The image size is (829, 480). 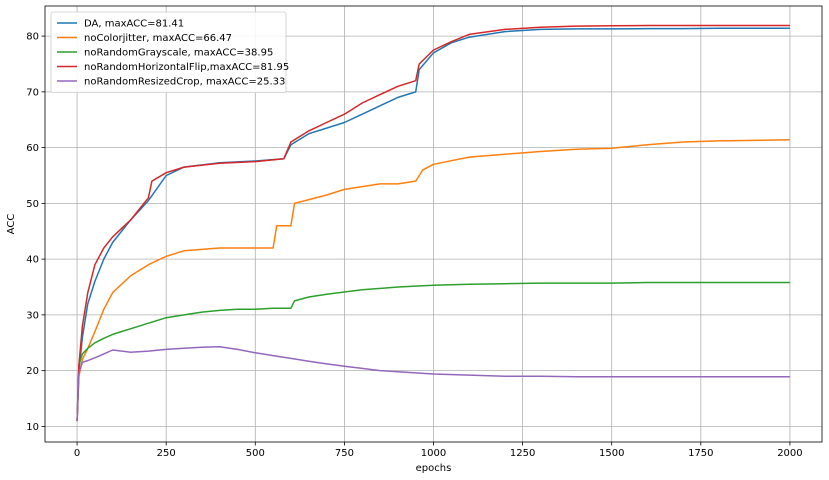 What do you see at coordinates (32, 260) in the screenshot?
I see `y-tick-label: 40` at bounding box center [32, 260].